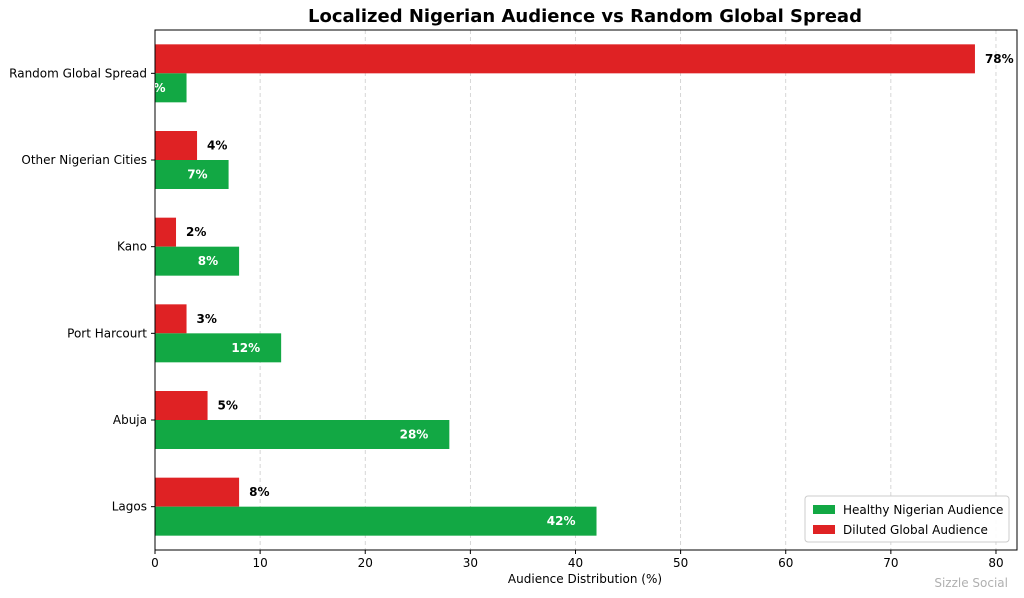 The width and height of the screenshot is (1024, 598). What do you see at coordinates (208, 261) in the screenshot?
I see `bar-label-healthy: 8%` at bounding box center [208, 261].